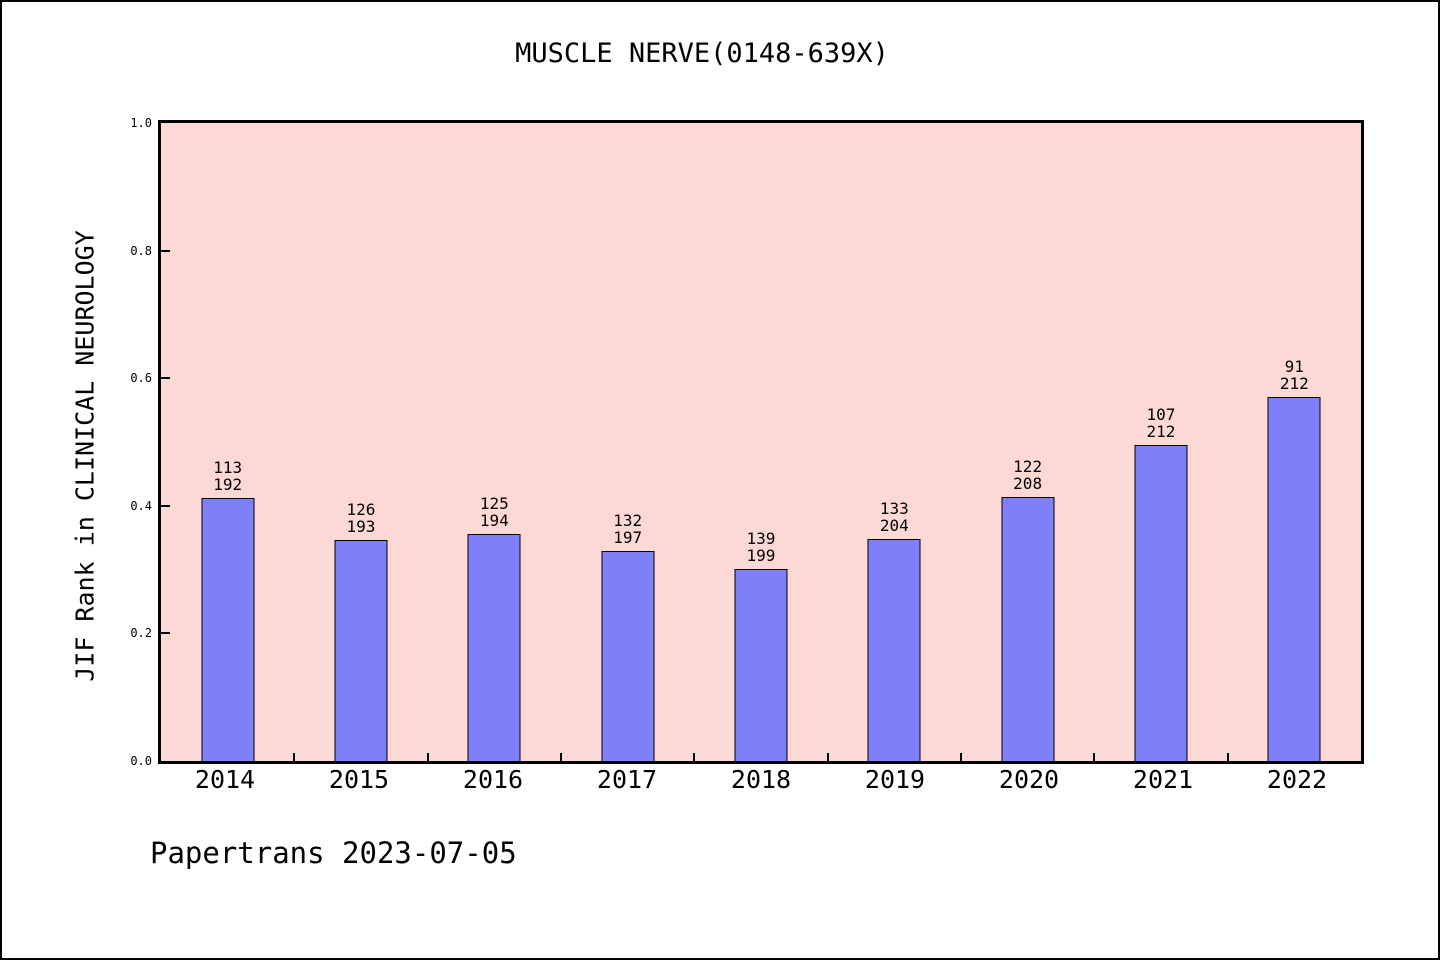 The image size is (1440, 960). What do you see at coordinates (894, 442) in the screenshot?
I see `bar-slot-2019: 133 204` at bounding box center [894, 442].